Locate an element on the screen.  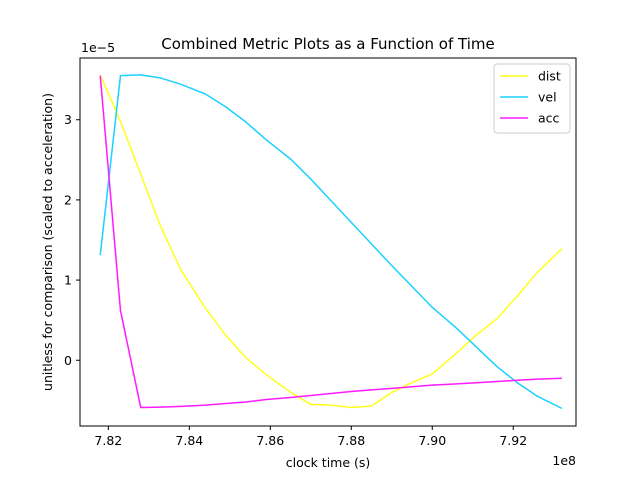
y-tick-label: 1 is located at coordinates (68, 280).